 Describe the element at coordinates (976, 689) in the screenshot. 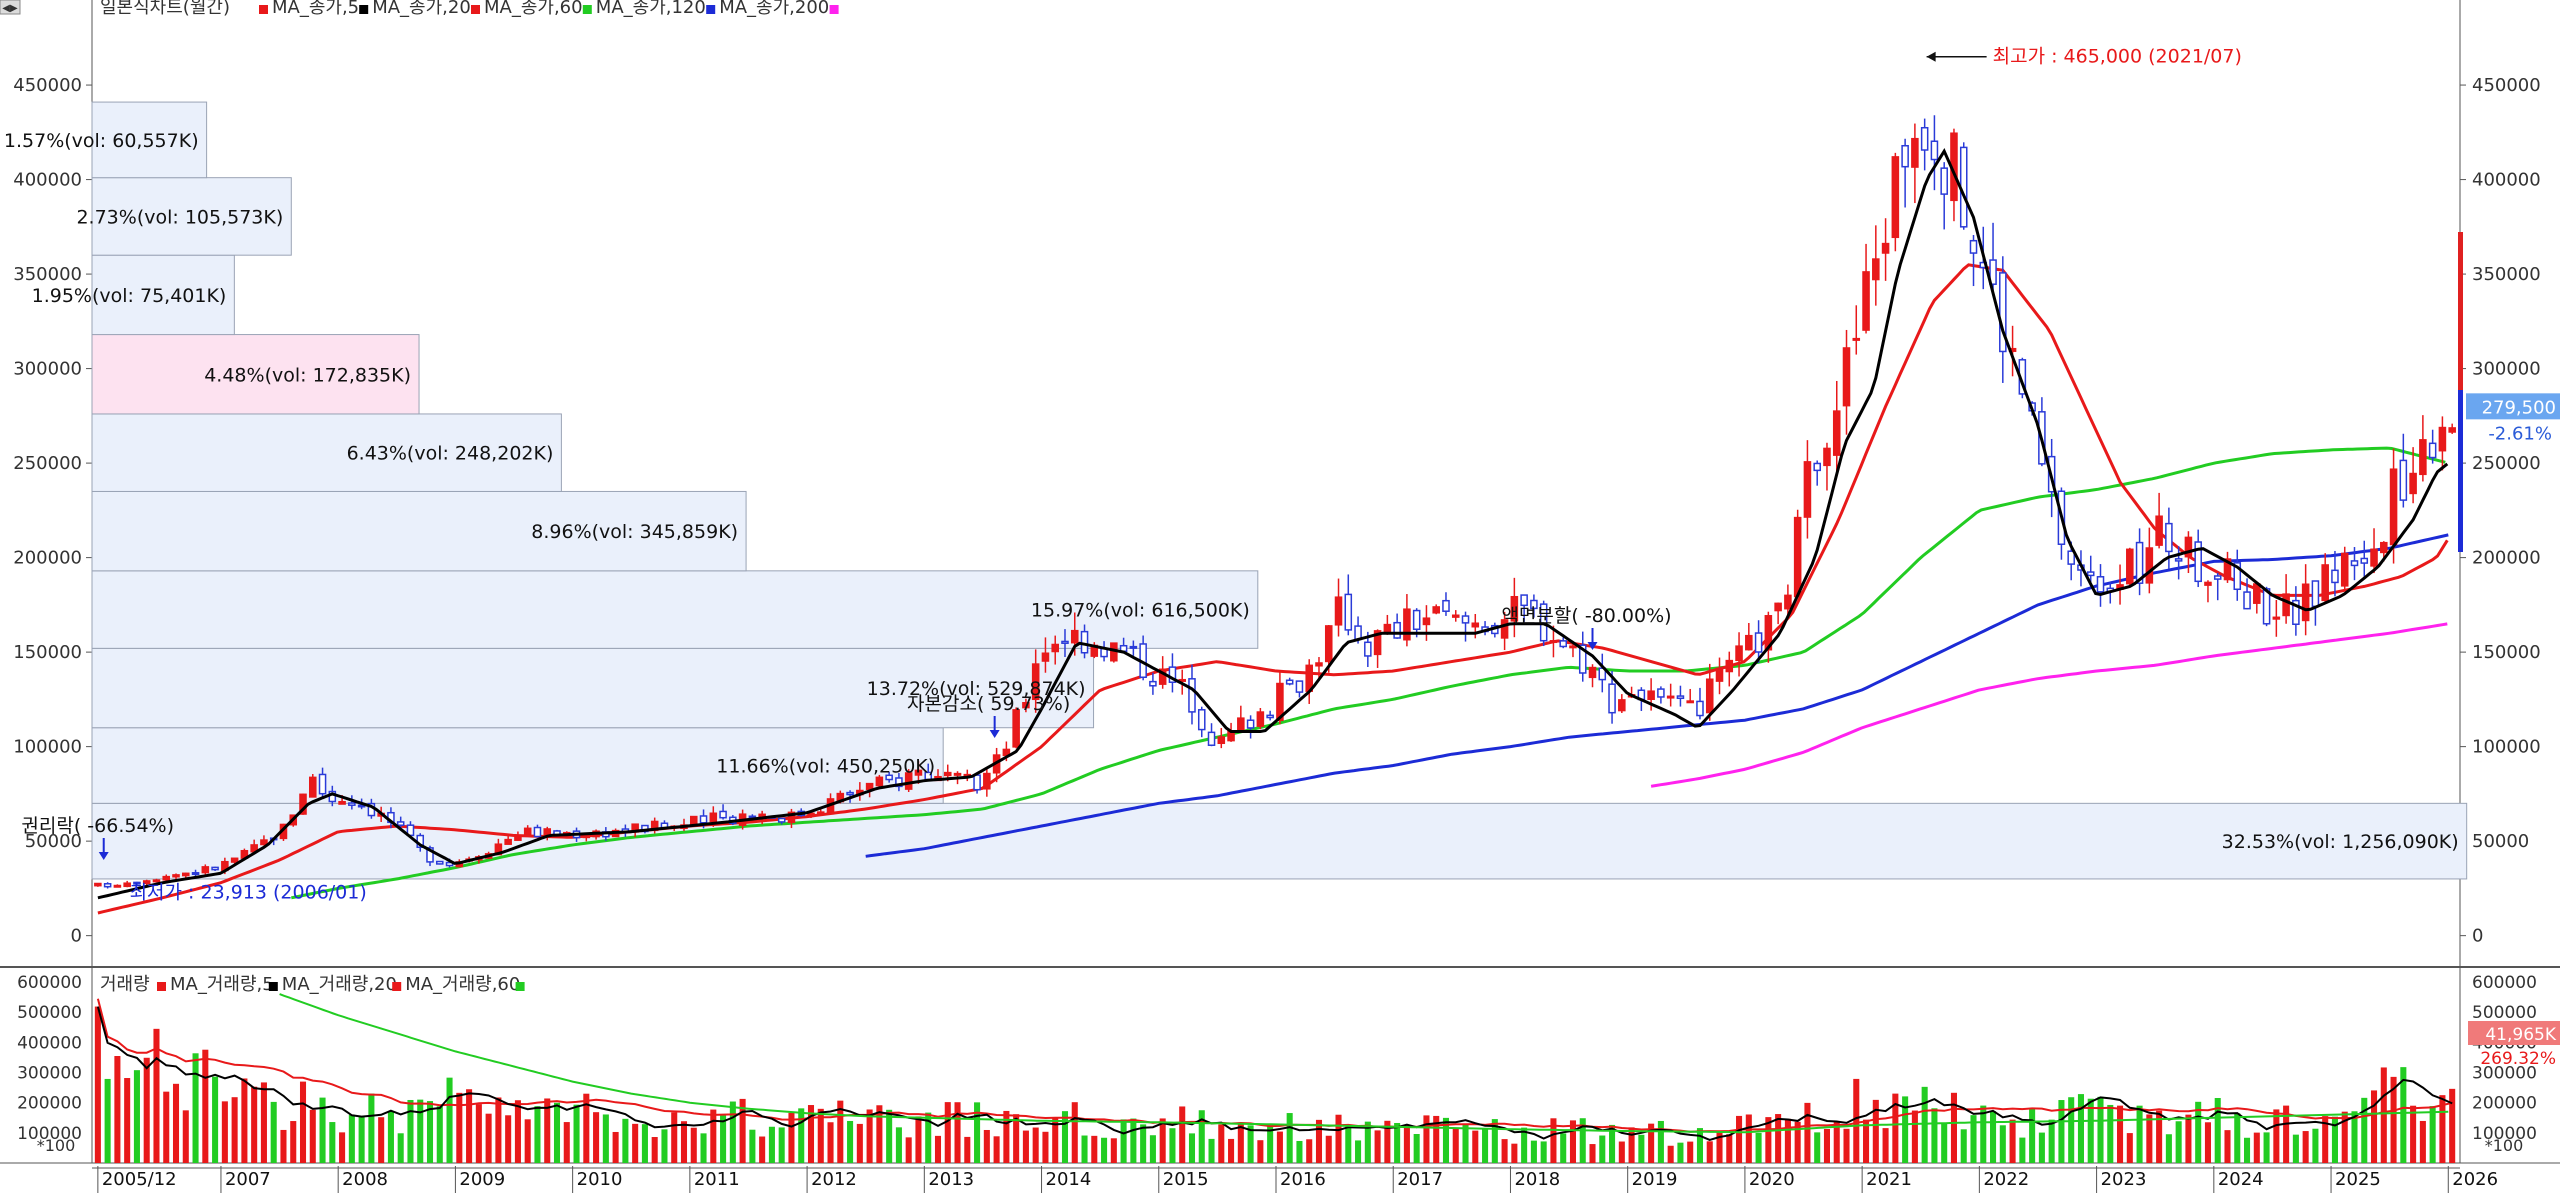

I see `volume-profile-label: 13.72%(vol: 529,874K)` at that location.